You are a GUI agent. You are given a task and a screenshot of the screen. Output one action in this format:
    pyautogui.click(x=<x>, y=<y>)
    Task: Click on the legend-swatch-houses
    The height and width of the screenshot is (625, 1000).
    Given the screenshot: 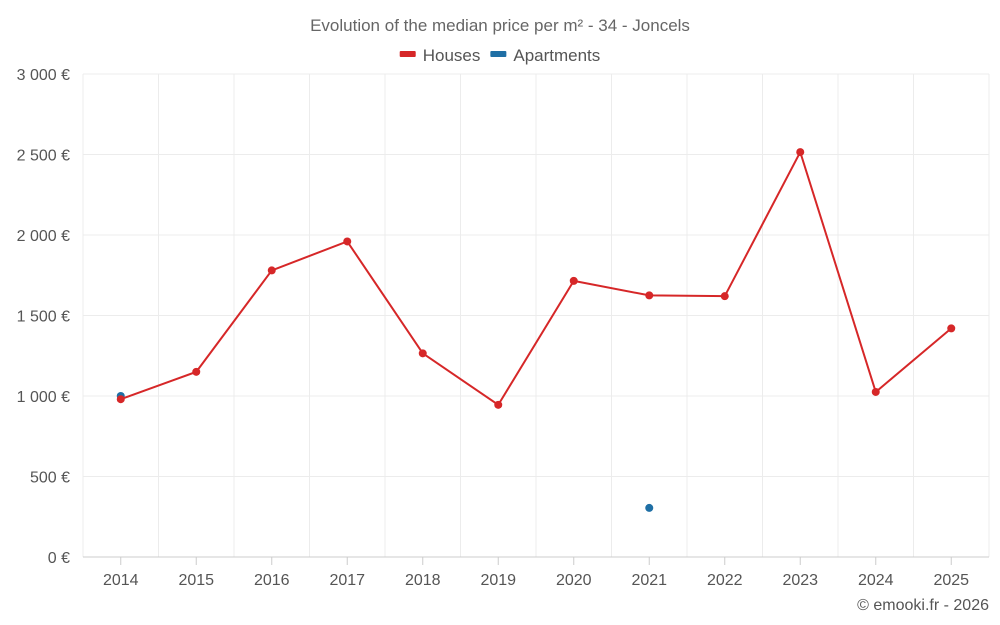 What is the action you would take?
    pyautogui.click(x=407, y=54)
    